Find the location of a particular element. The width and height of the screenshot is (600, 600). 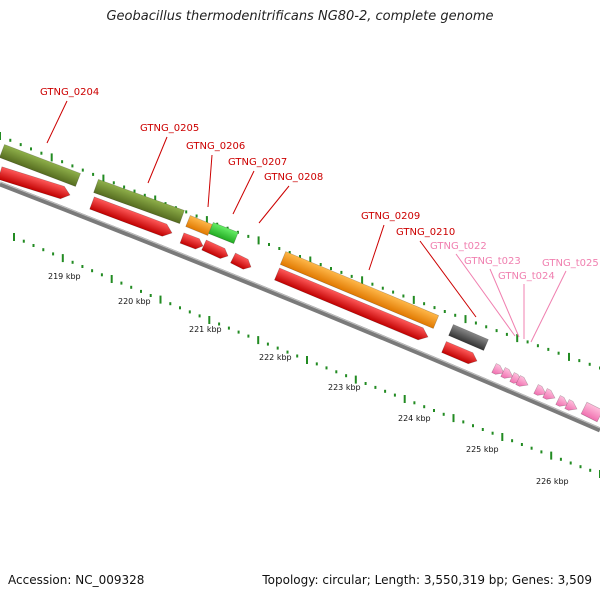

gene-label: GTNG_0208 is located at coordinates (293, 177).